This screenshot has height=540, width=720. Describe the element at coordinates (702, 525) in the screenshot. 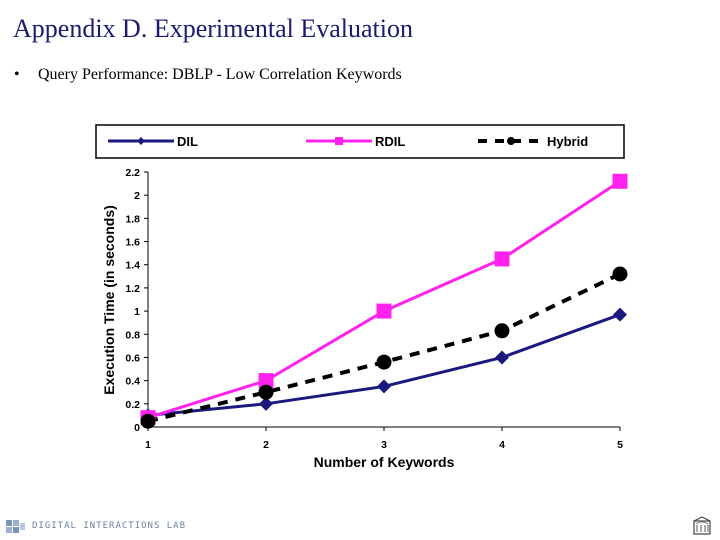

I see `institution-seal-icon` at that location.